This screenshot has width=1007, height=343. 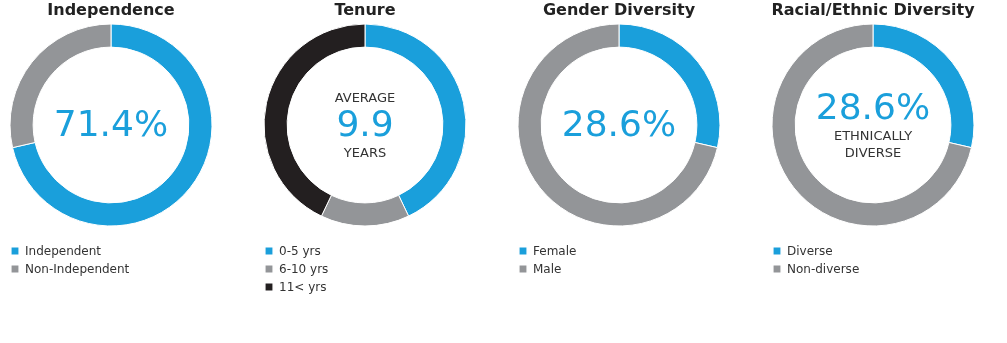 What do you see at coordinates (810, 251) in the screenshot?
I see `legend-label: Diverse` at bounding box center [810, 251].